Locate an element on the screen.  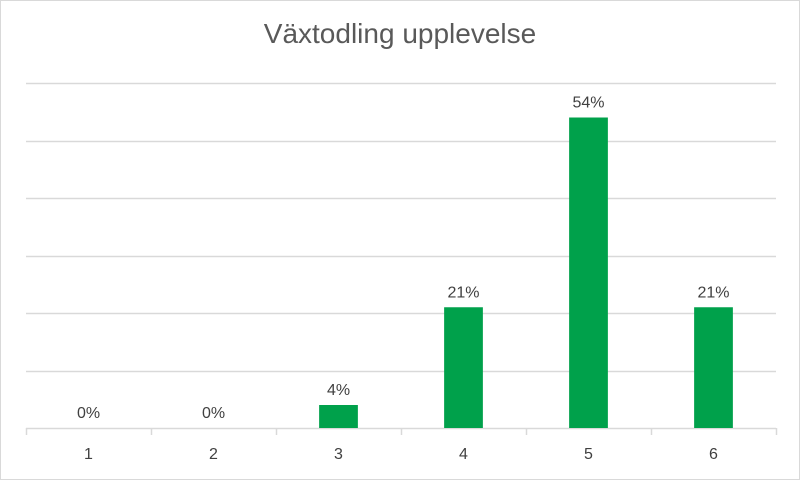
data-label-4: 21% is located at coordinates (463, 292).